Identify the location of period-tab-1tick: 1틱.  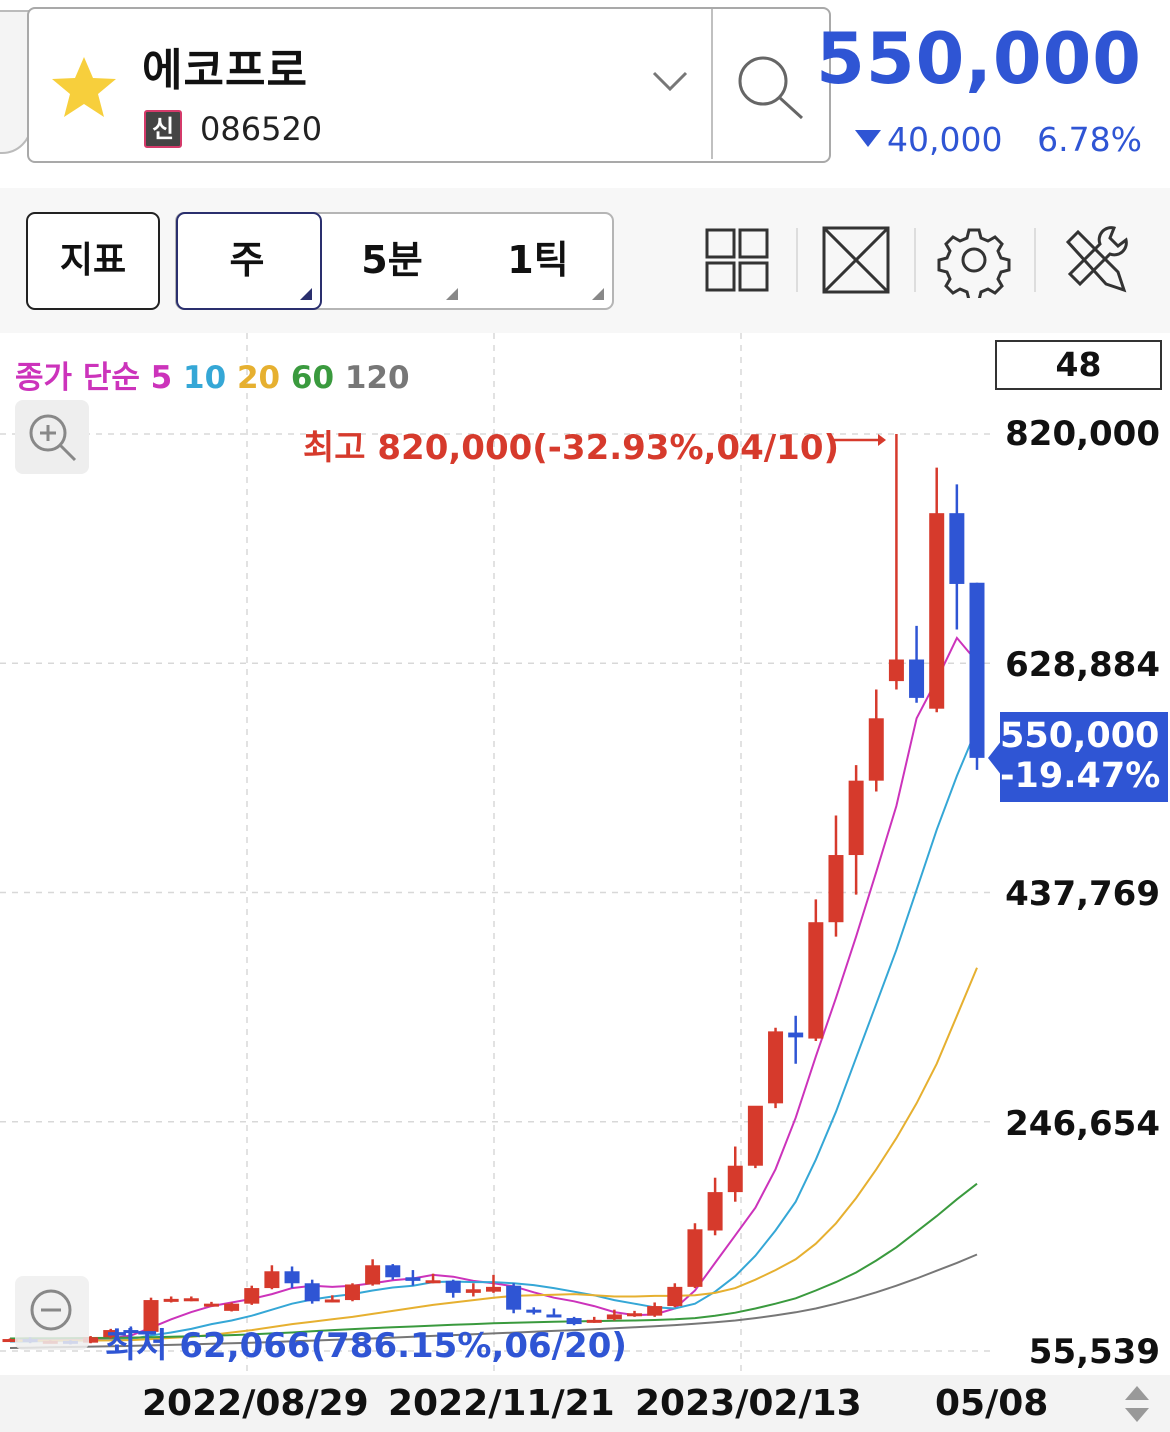
(538, 260).